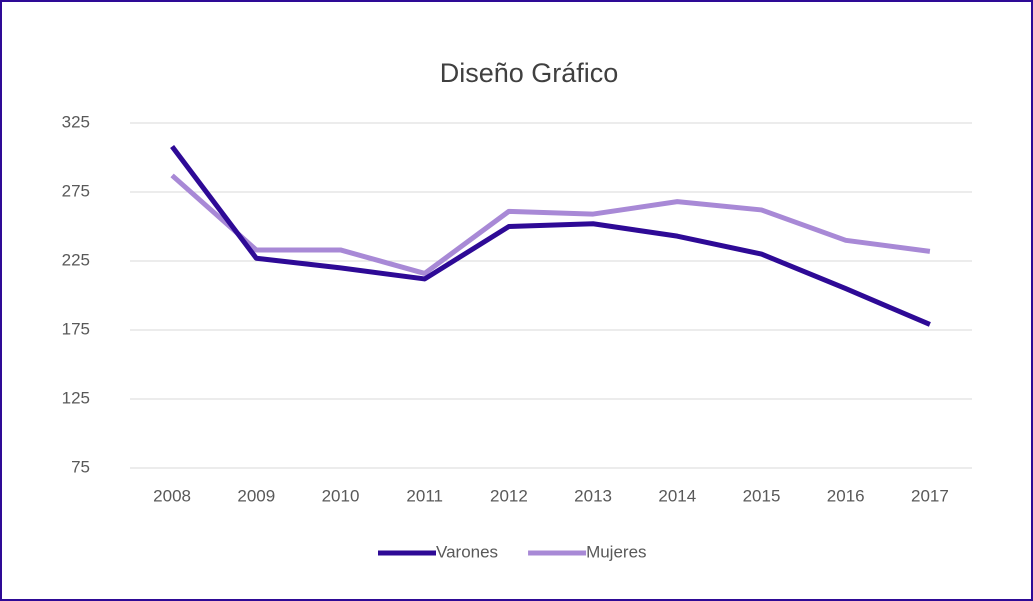  I want to click on legend-label: Varones, so click(467, 551).